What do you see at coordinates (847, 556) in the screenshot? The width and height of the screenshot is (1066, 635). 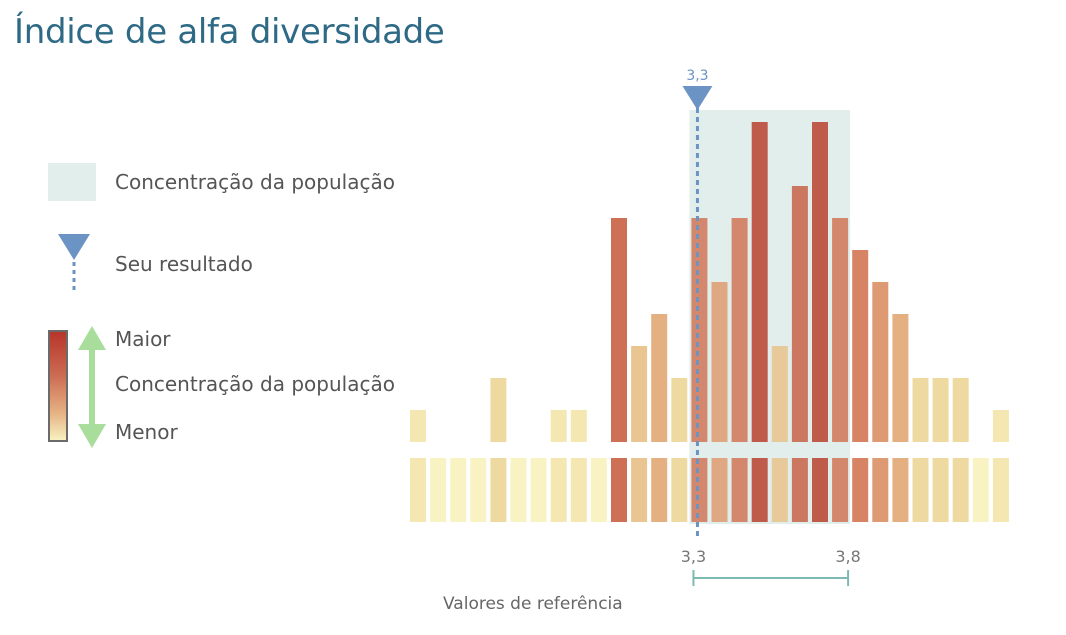 I see `ref-high-label: 3,8` at bounding box center [847, 556].